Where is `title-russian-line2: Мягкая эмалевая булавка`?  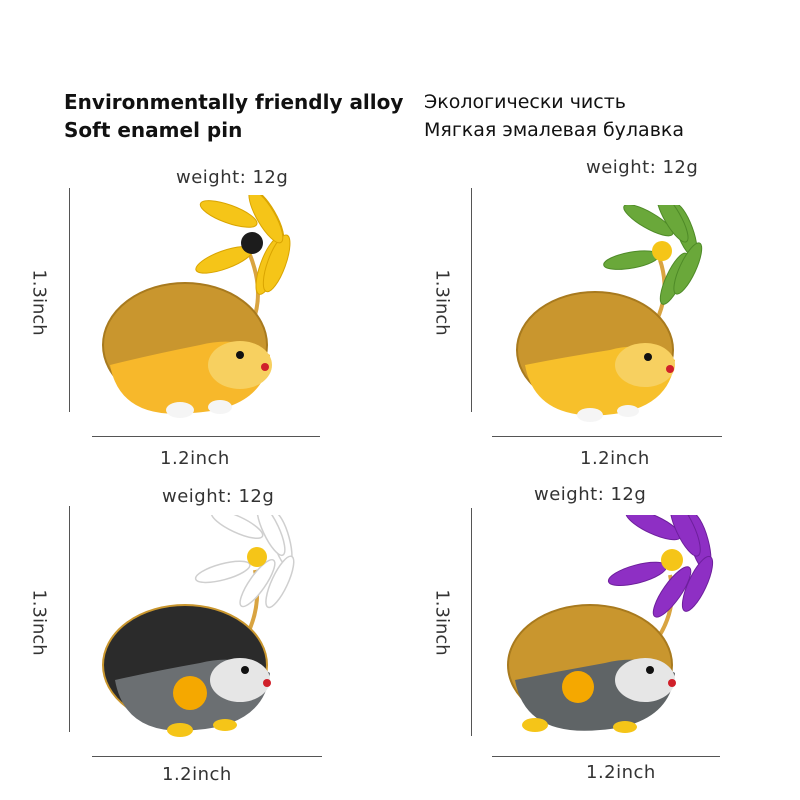 title-russian-line2: Мягкая эмалевая булавка is located at coordinates (554, 130).